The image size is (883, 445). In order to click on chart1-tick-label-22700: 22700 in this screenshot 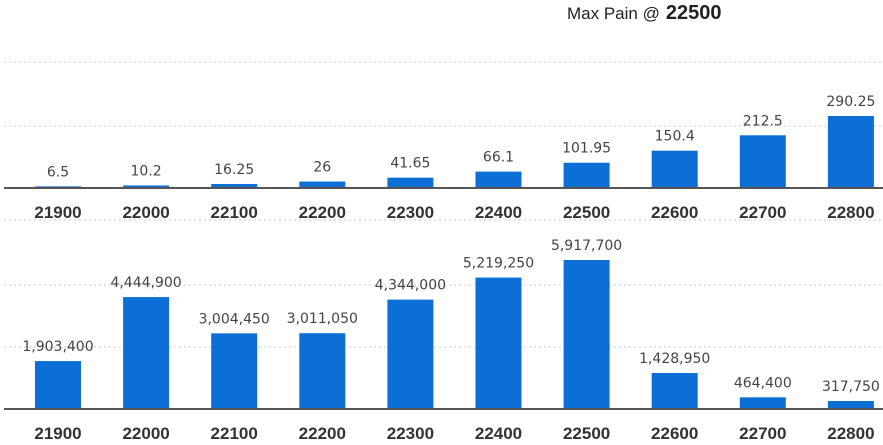, I will do `click(762, 212)`.